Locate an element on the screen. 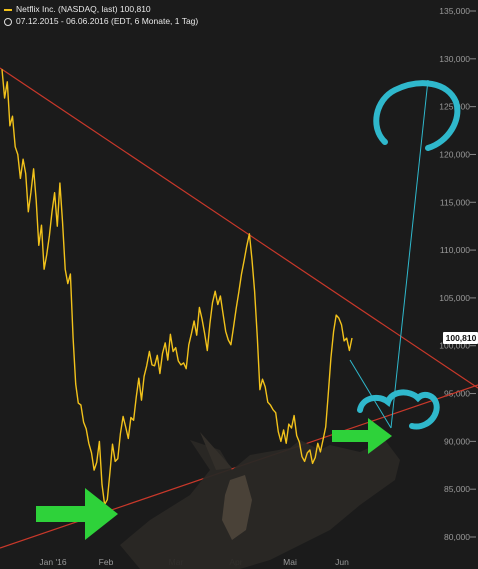 This screenshot has width=478, height=569. figure-silhouette is located at coordinates (260, 504).